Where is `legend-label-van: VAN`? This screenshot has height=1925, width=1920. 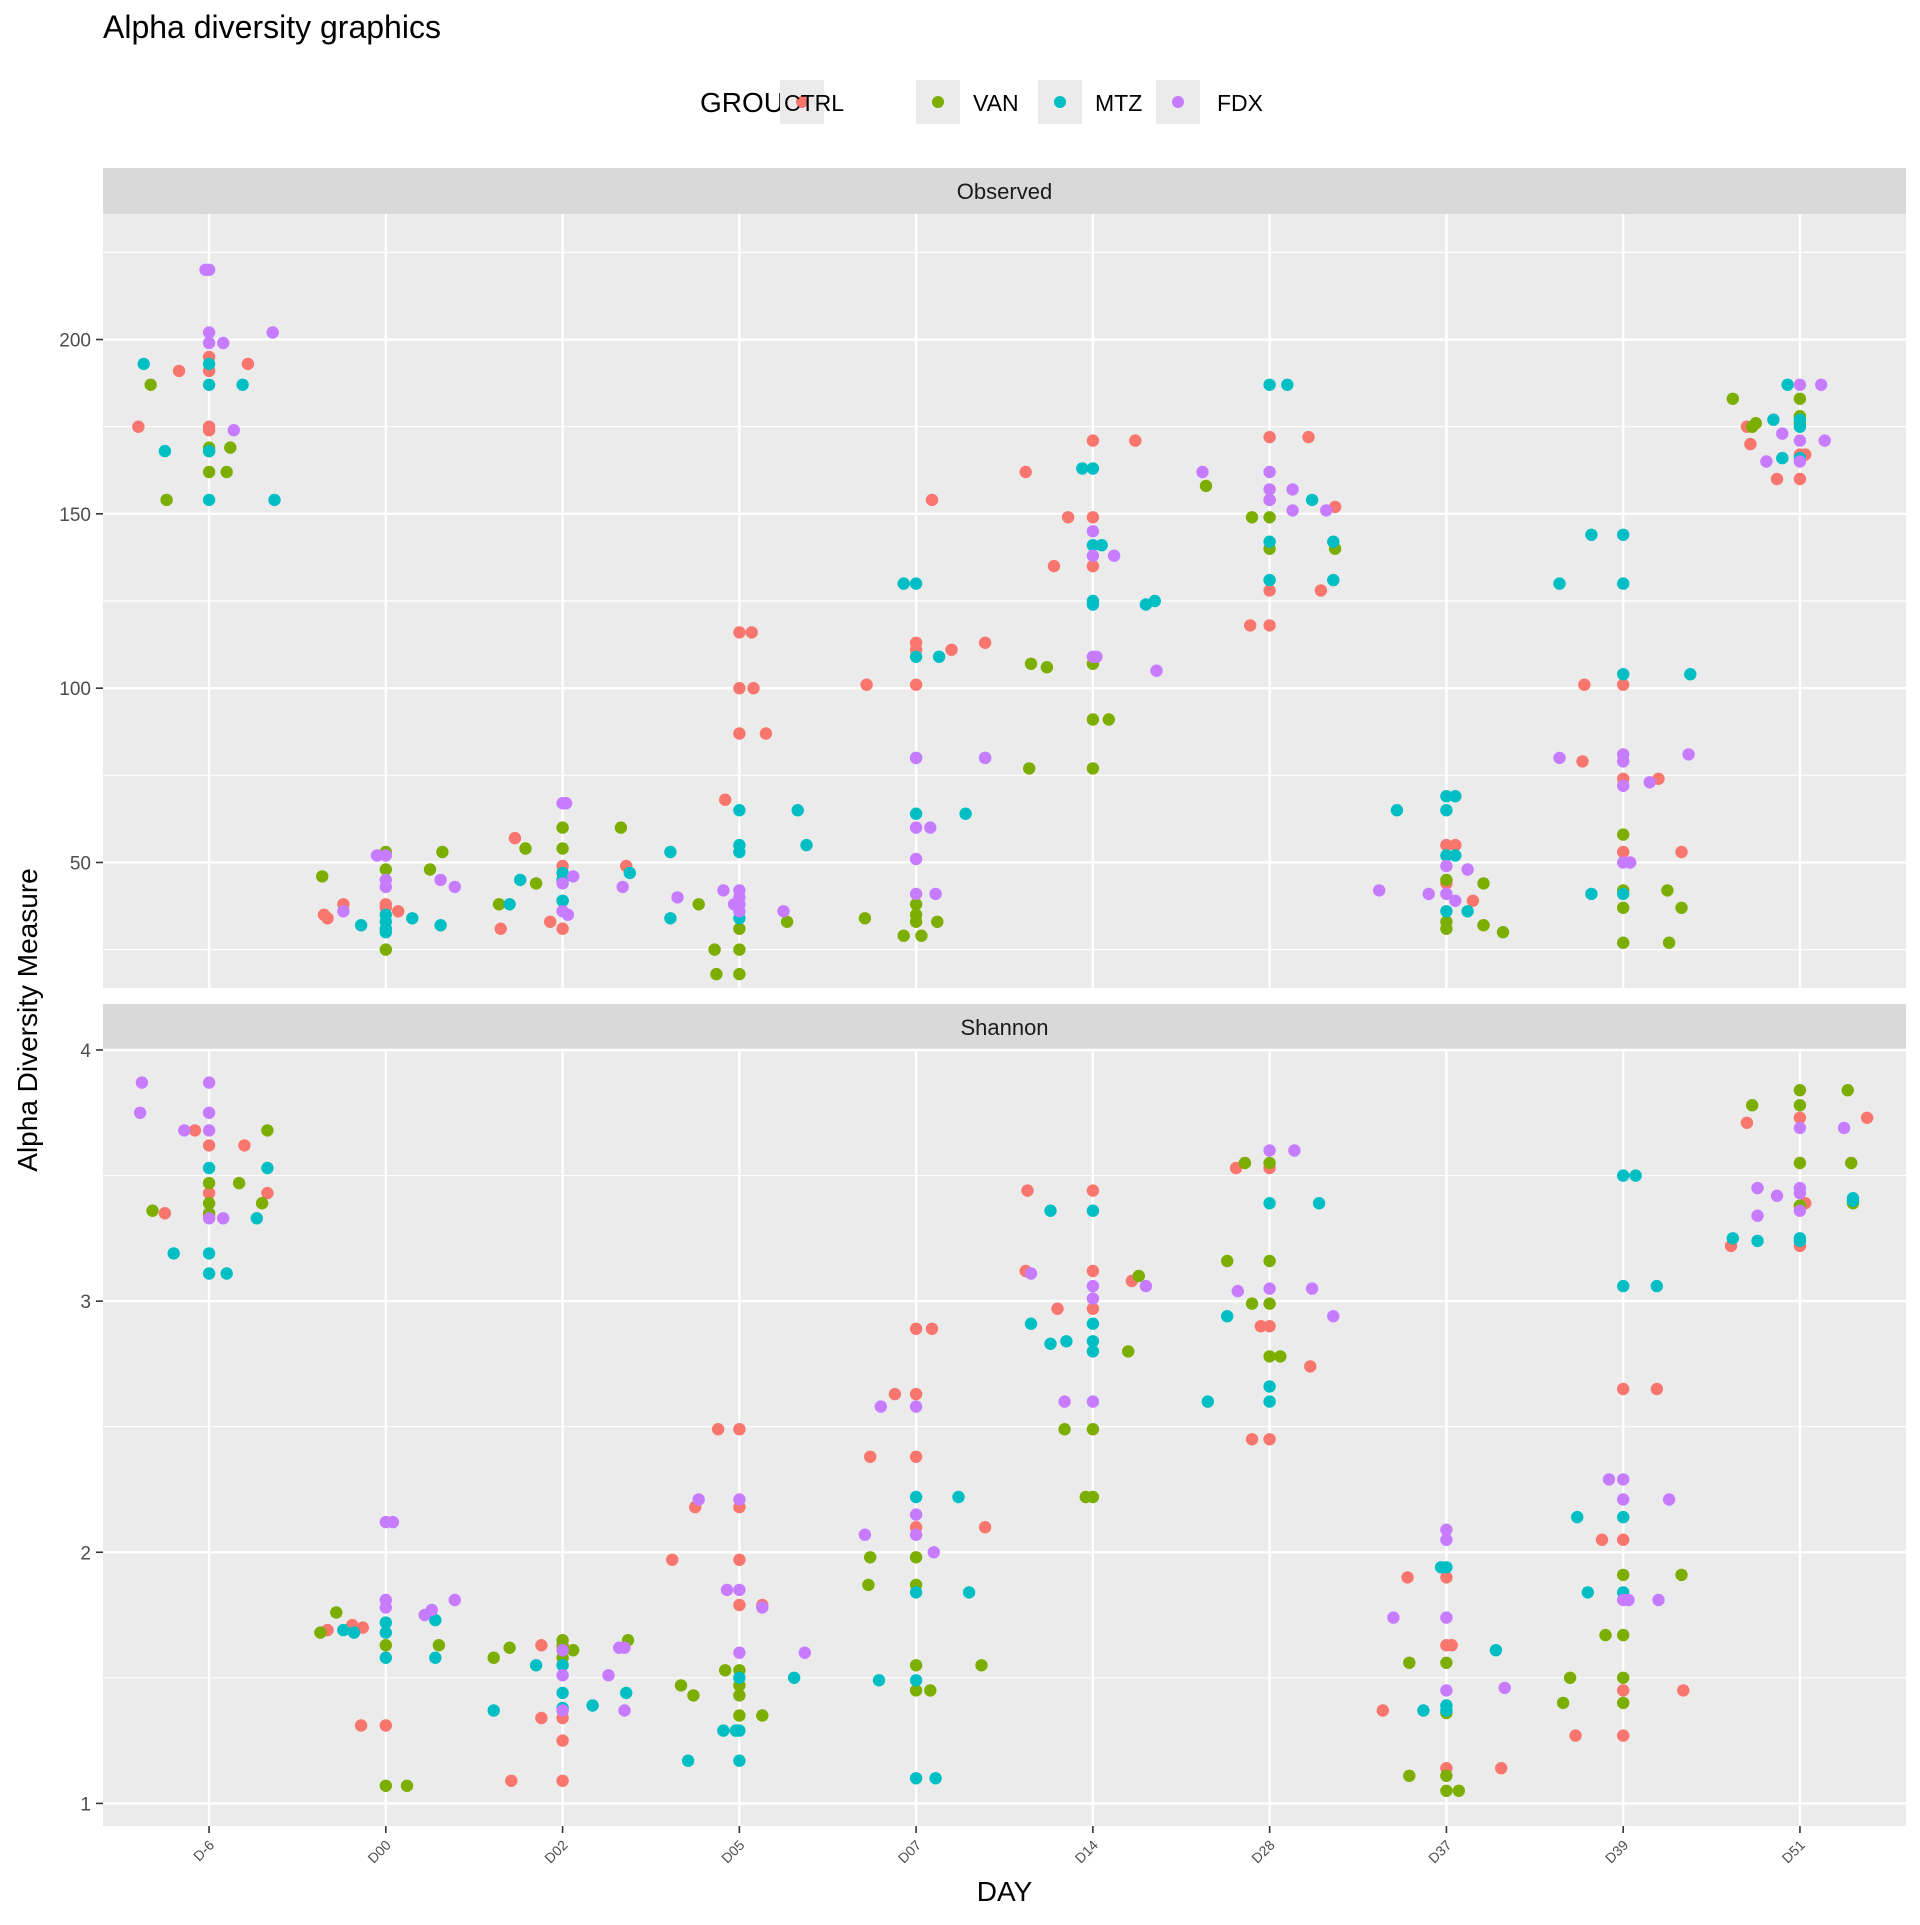 legend-label-van: VAN is located at coordinates (996, 103).